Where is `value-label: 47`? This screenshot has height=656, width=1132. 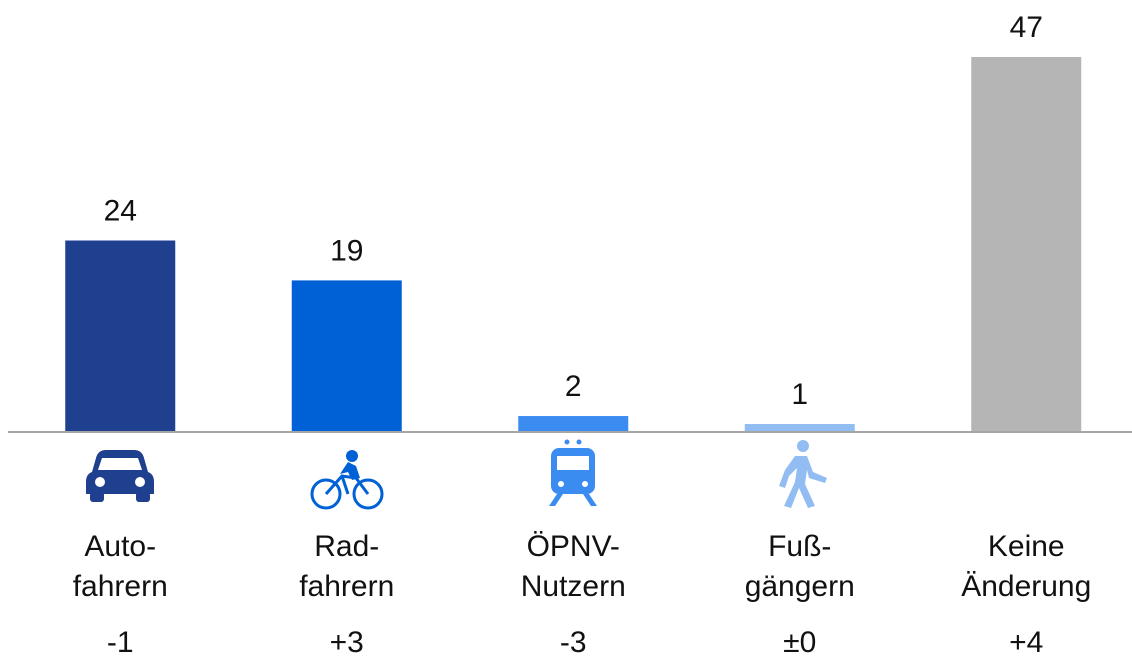
value-label: 47 is located at coordinates (1026, 27).